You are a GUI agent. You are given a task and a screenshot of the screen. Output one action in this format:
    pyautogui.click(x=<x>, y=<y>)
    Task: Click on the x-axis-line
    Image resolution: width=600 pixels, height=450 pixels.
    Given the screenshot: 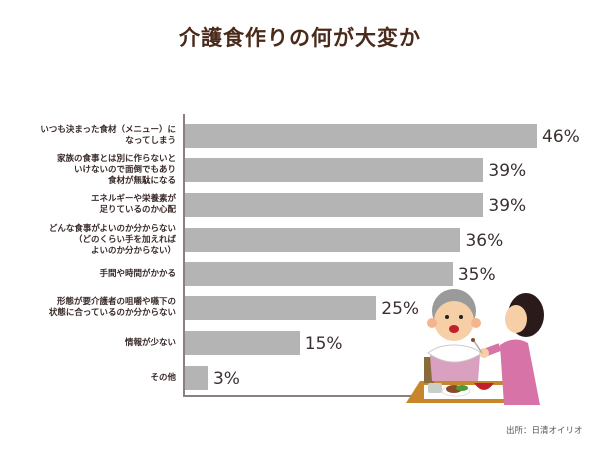 What is the action you would take?
    pyautogui.click(x=355, y=396)
    